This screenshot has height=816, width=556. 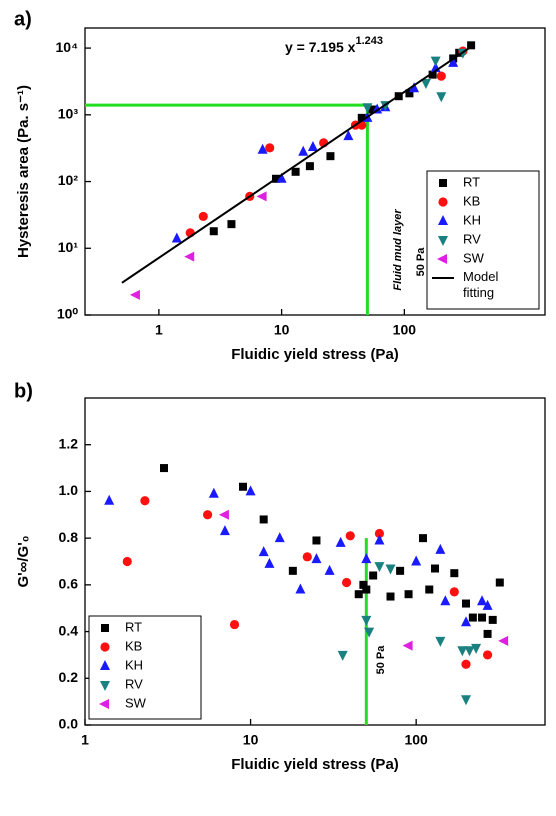 I want to click on annotation: Fluid mud layer, so click(x=398, y=250).